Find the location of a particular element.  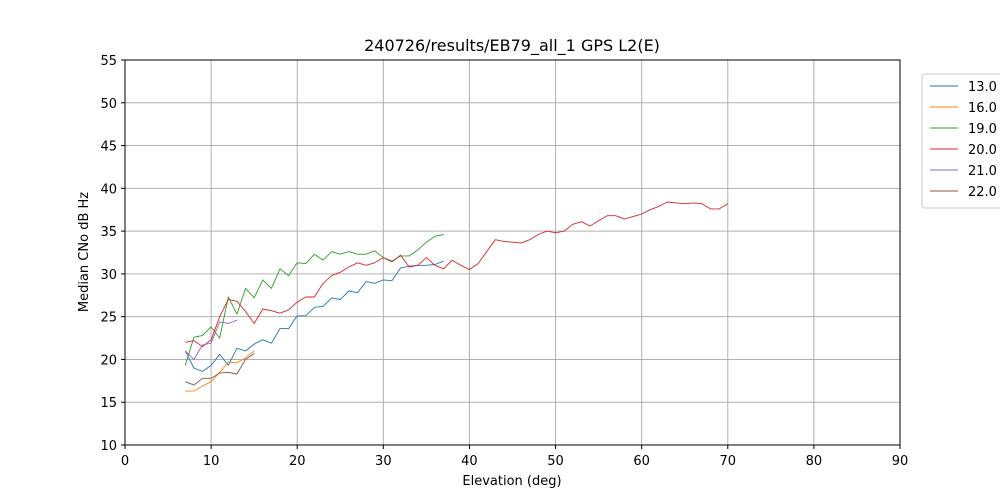

legend-label: 16.0 is located at coordinates (982, 108).